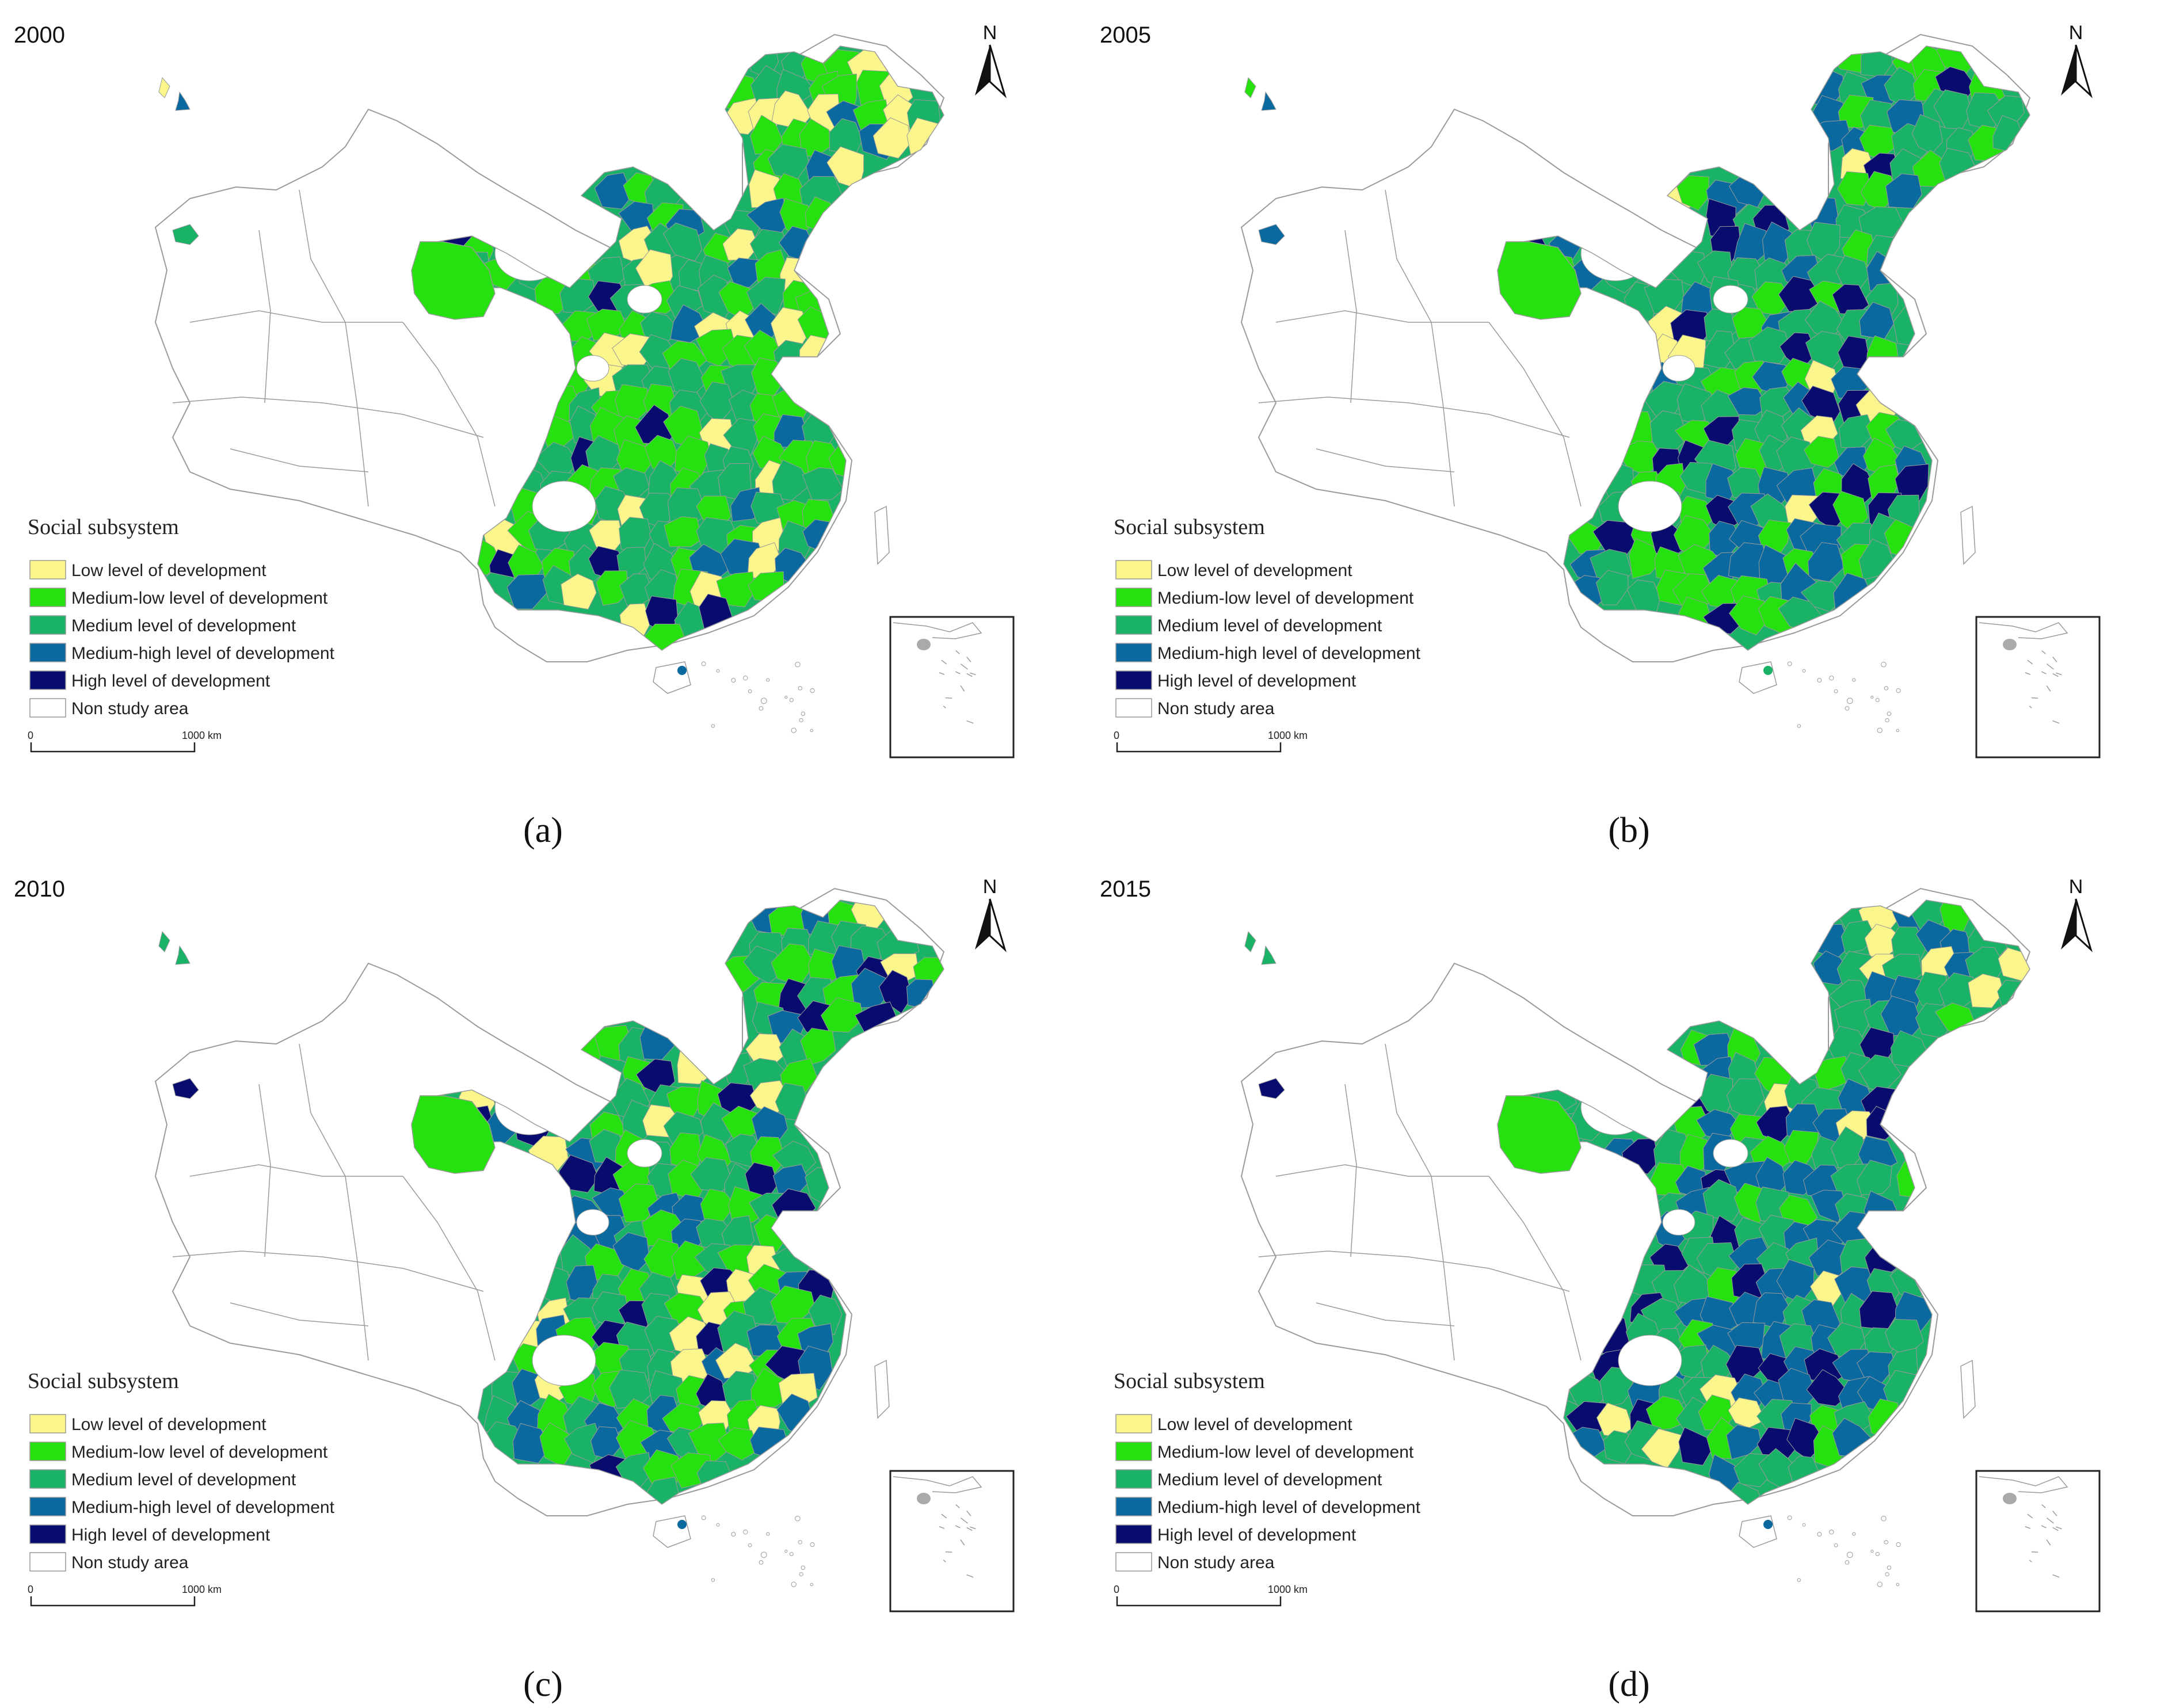 This screenshot has height=1708, width=2172. What do you see at coordinates (991, 914) in the screenshot?
I see `north-arrow-icon: N` at bounding box center [991, 914].